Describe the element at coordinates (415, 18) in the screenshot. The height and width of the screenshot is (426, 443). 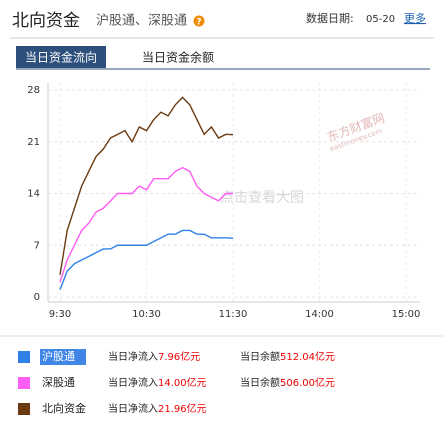
I see `more-link: 更多` at that location.